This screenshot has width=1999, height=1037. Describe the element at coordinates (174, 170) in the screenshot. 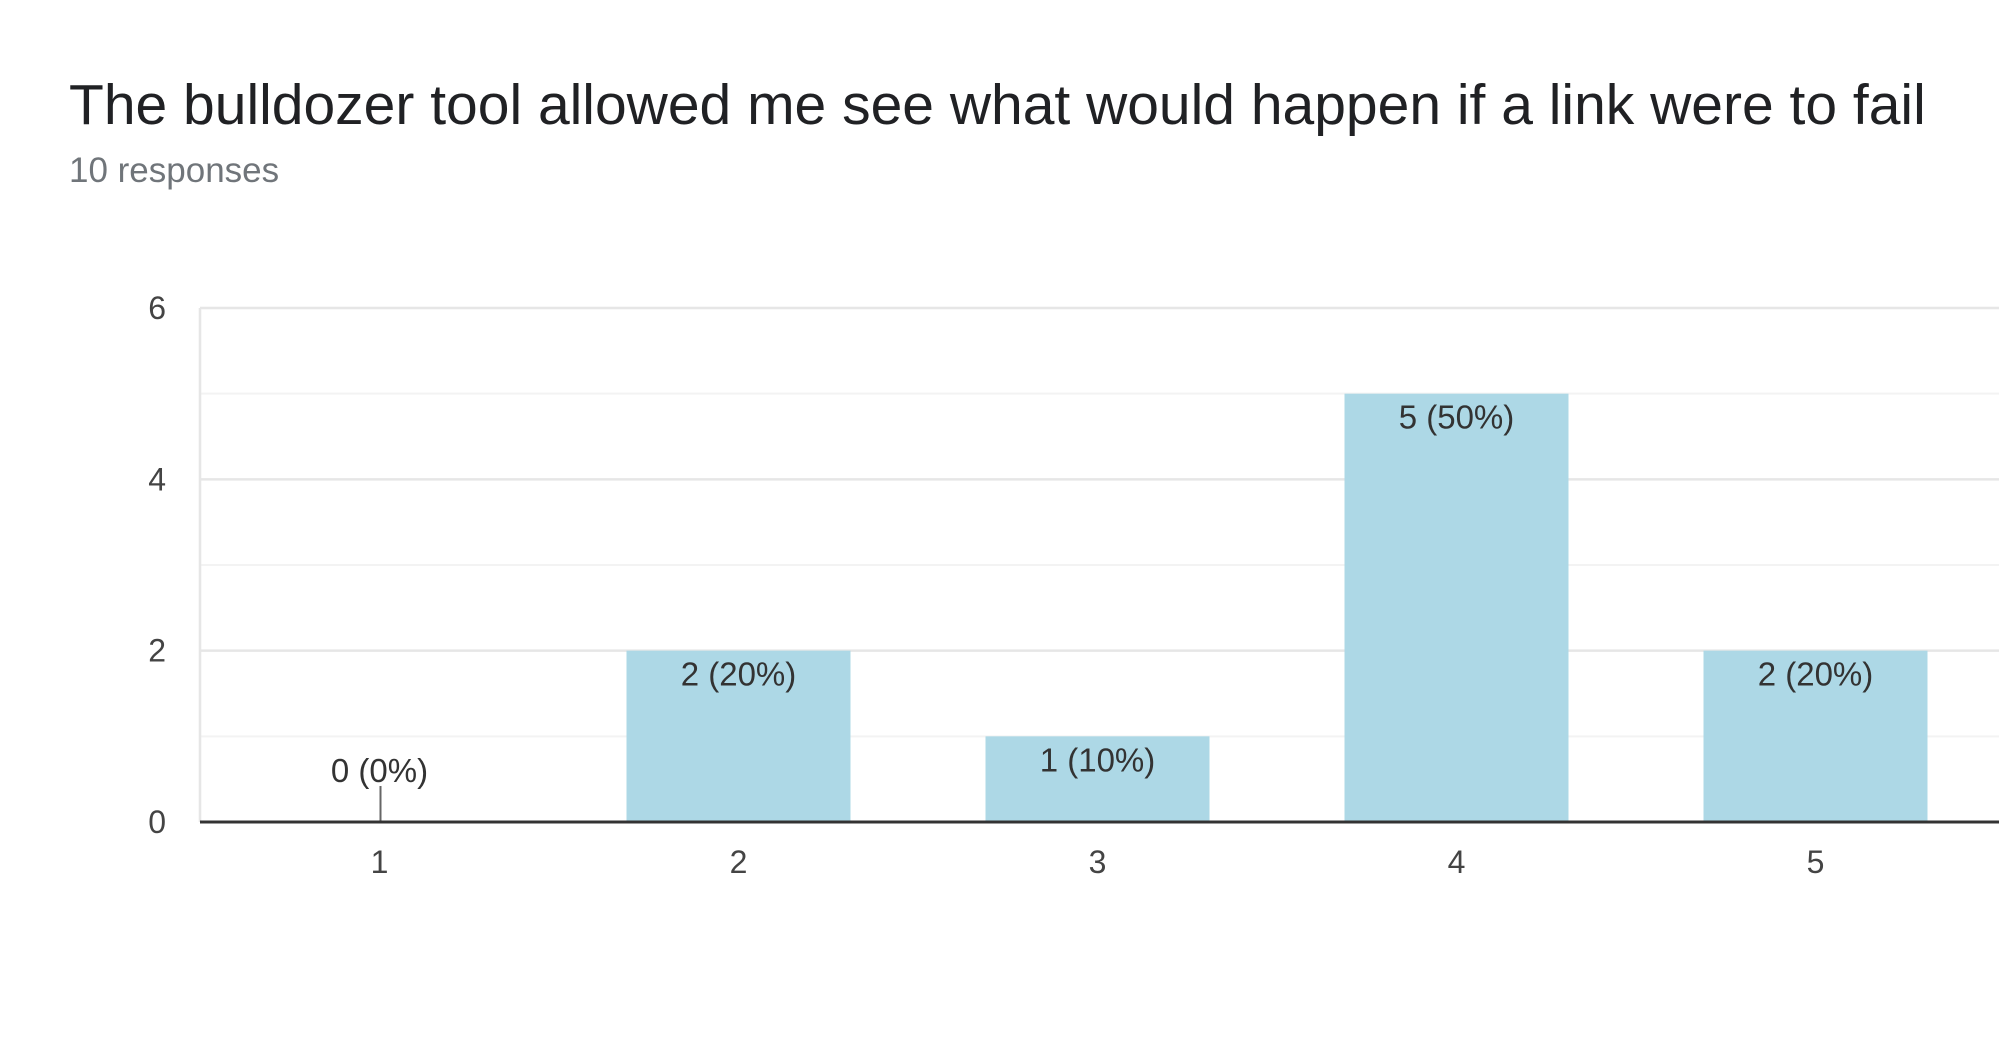

I see `response-count: 10 responses` at that location.